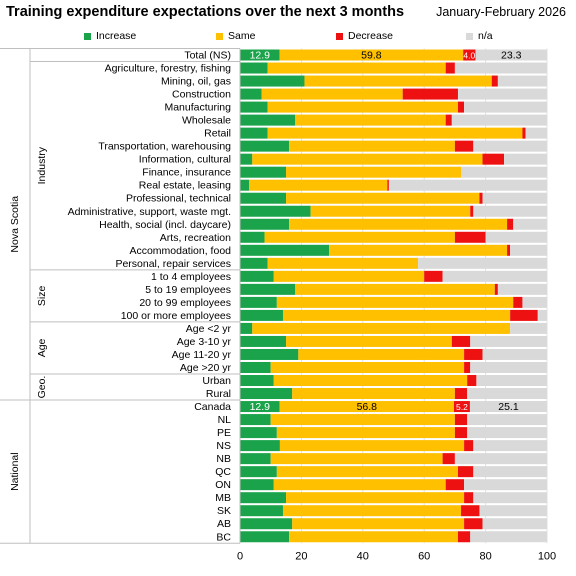  Describe the element at coordinates (87, 36) in the screenshot. I see `legend-swatch-increase` at that location.